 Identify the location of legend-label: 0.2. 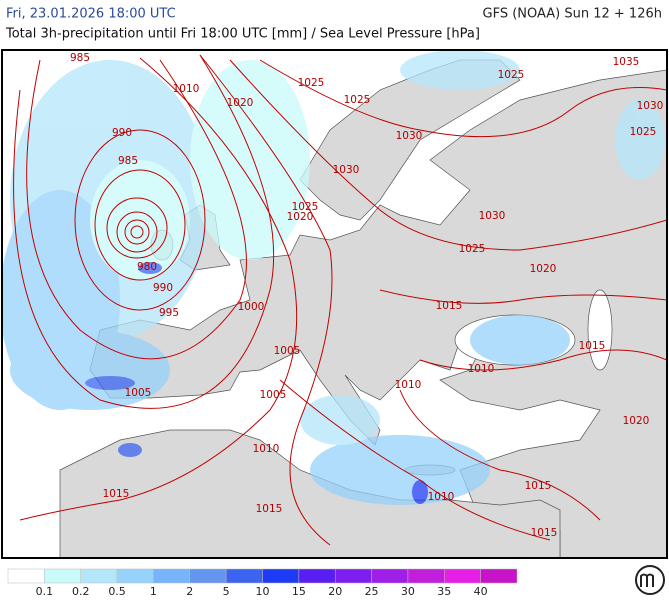
(81, 591).